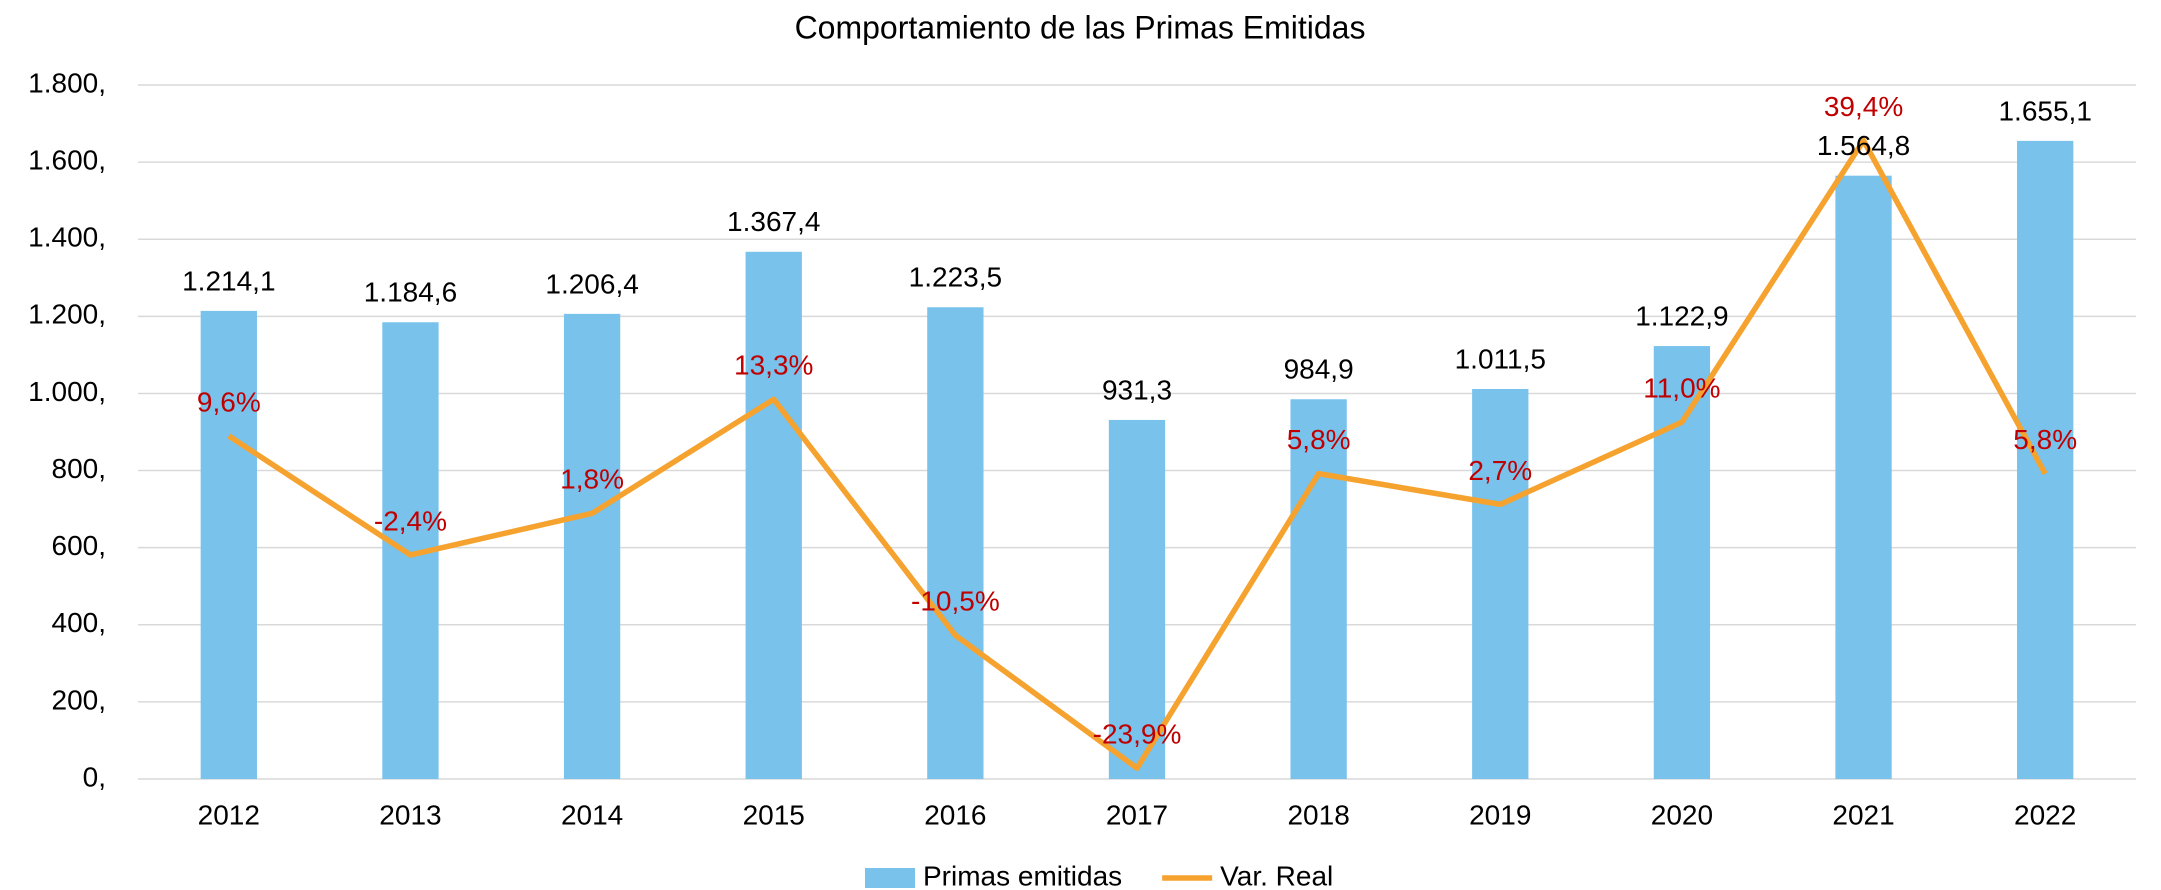 This screenshot has width=2161, height=890. What do you see at coordinates (67, 391) in the screenshot?
I see `y-tick-label: 1.000,` at bounding box center [67, 391].